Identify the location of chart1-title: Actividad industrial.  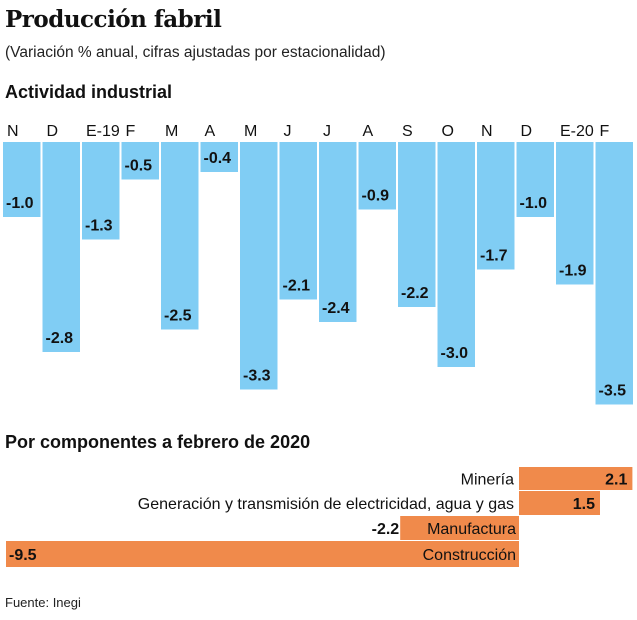
(89, 92).